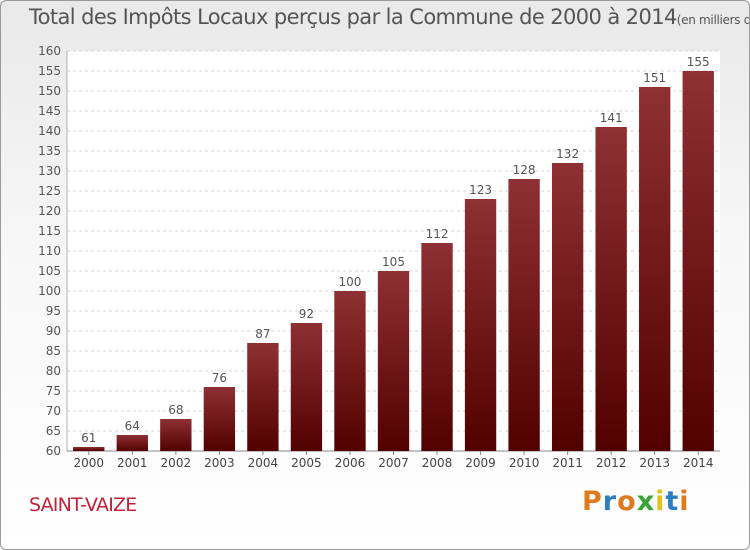 The width and height of the screenshot is (750, 550). Describe the element at coordinates (49, 291) in the screenshot. I see `y-tick-label: 100` at that location.